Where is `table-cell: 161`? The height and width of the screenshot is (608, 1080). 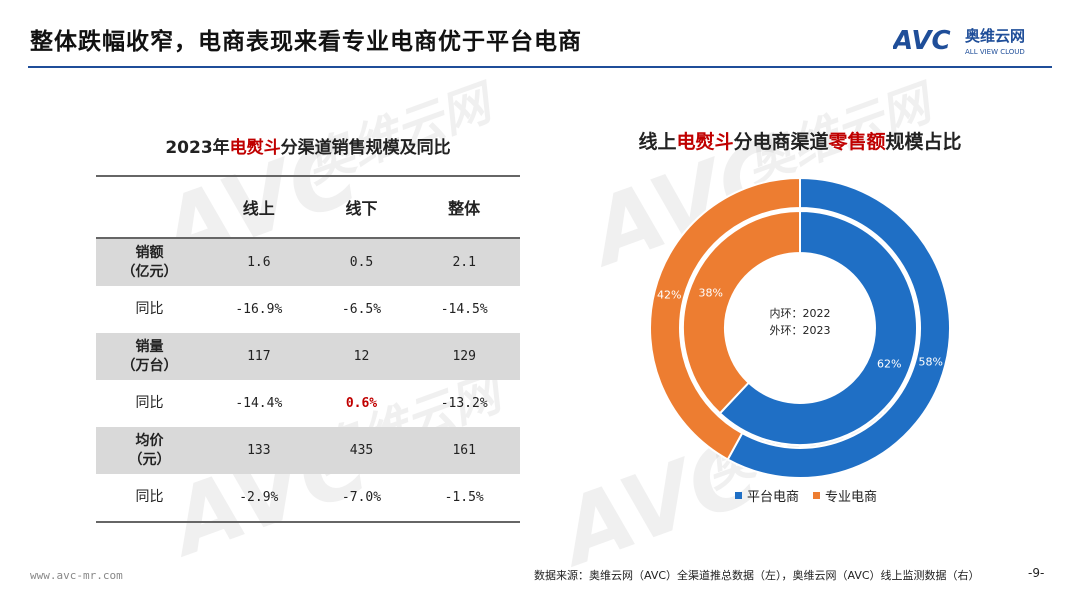 table-cell: 161 is located at coordinates (464, 450).